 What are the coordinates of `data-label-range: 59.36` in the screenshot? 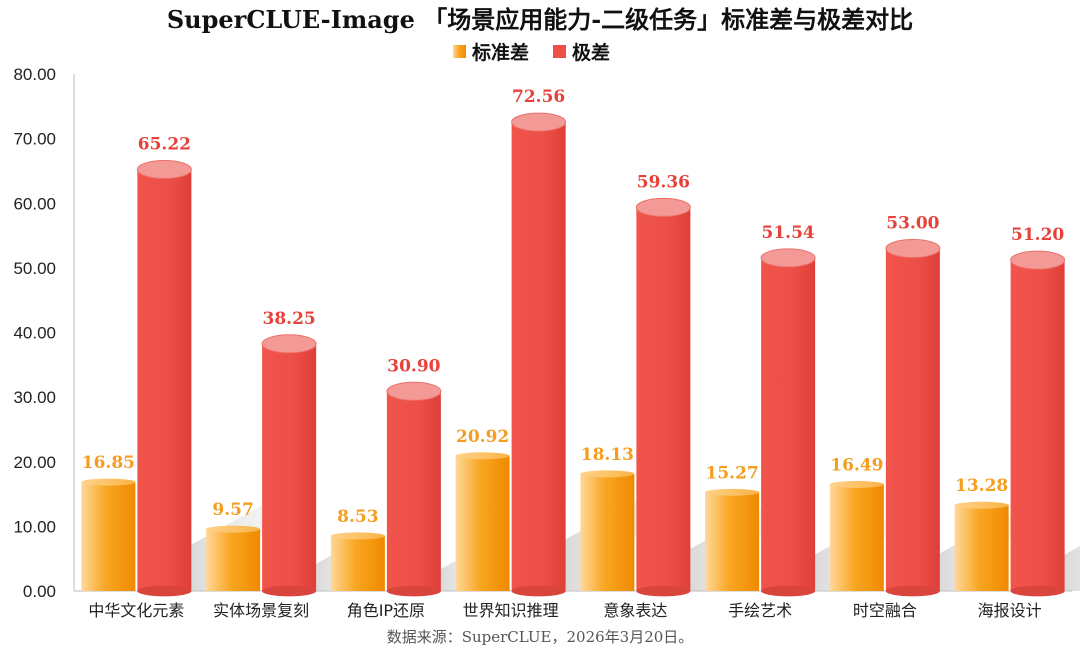 It's located at (663, 182).